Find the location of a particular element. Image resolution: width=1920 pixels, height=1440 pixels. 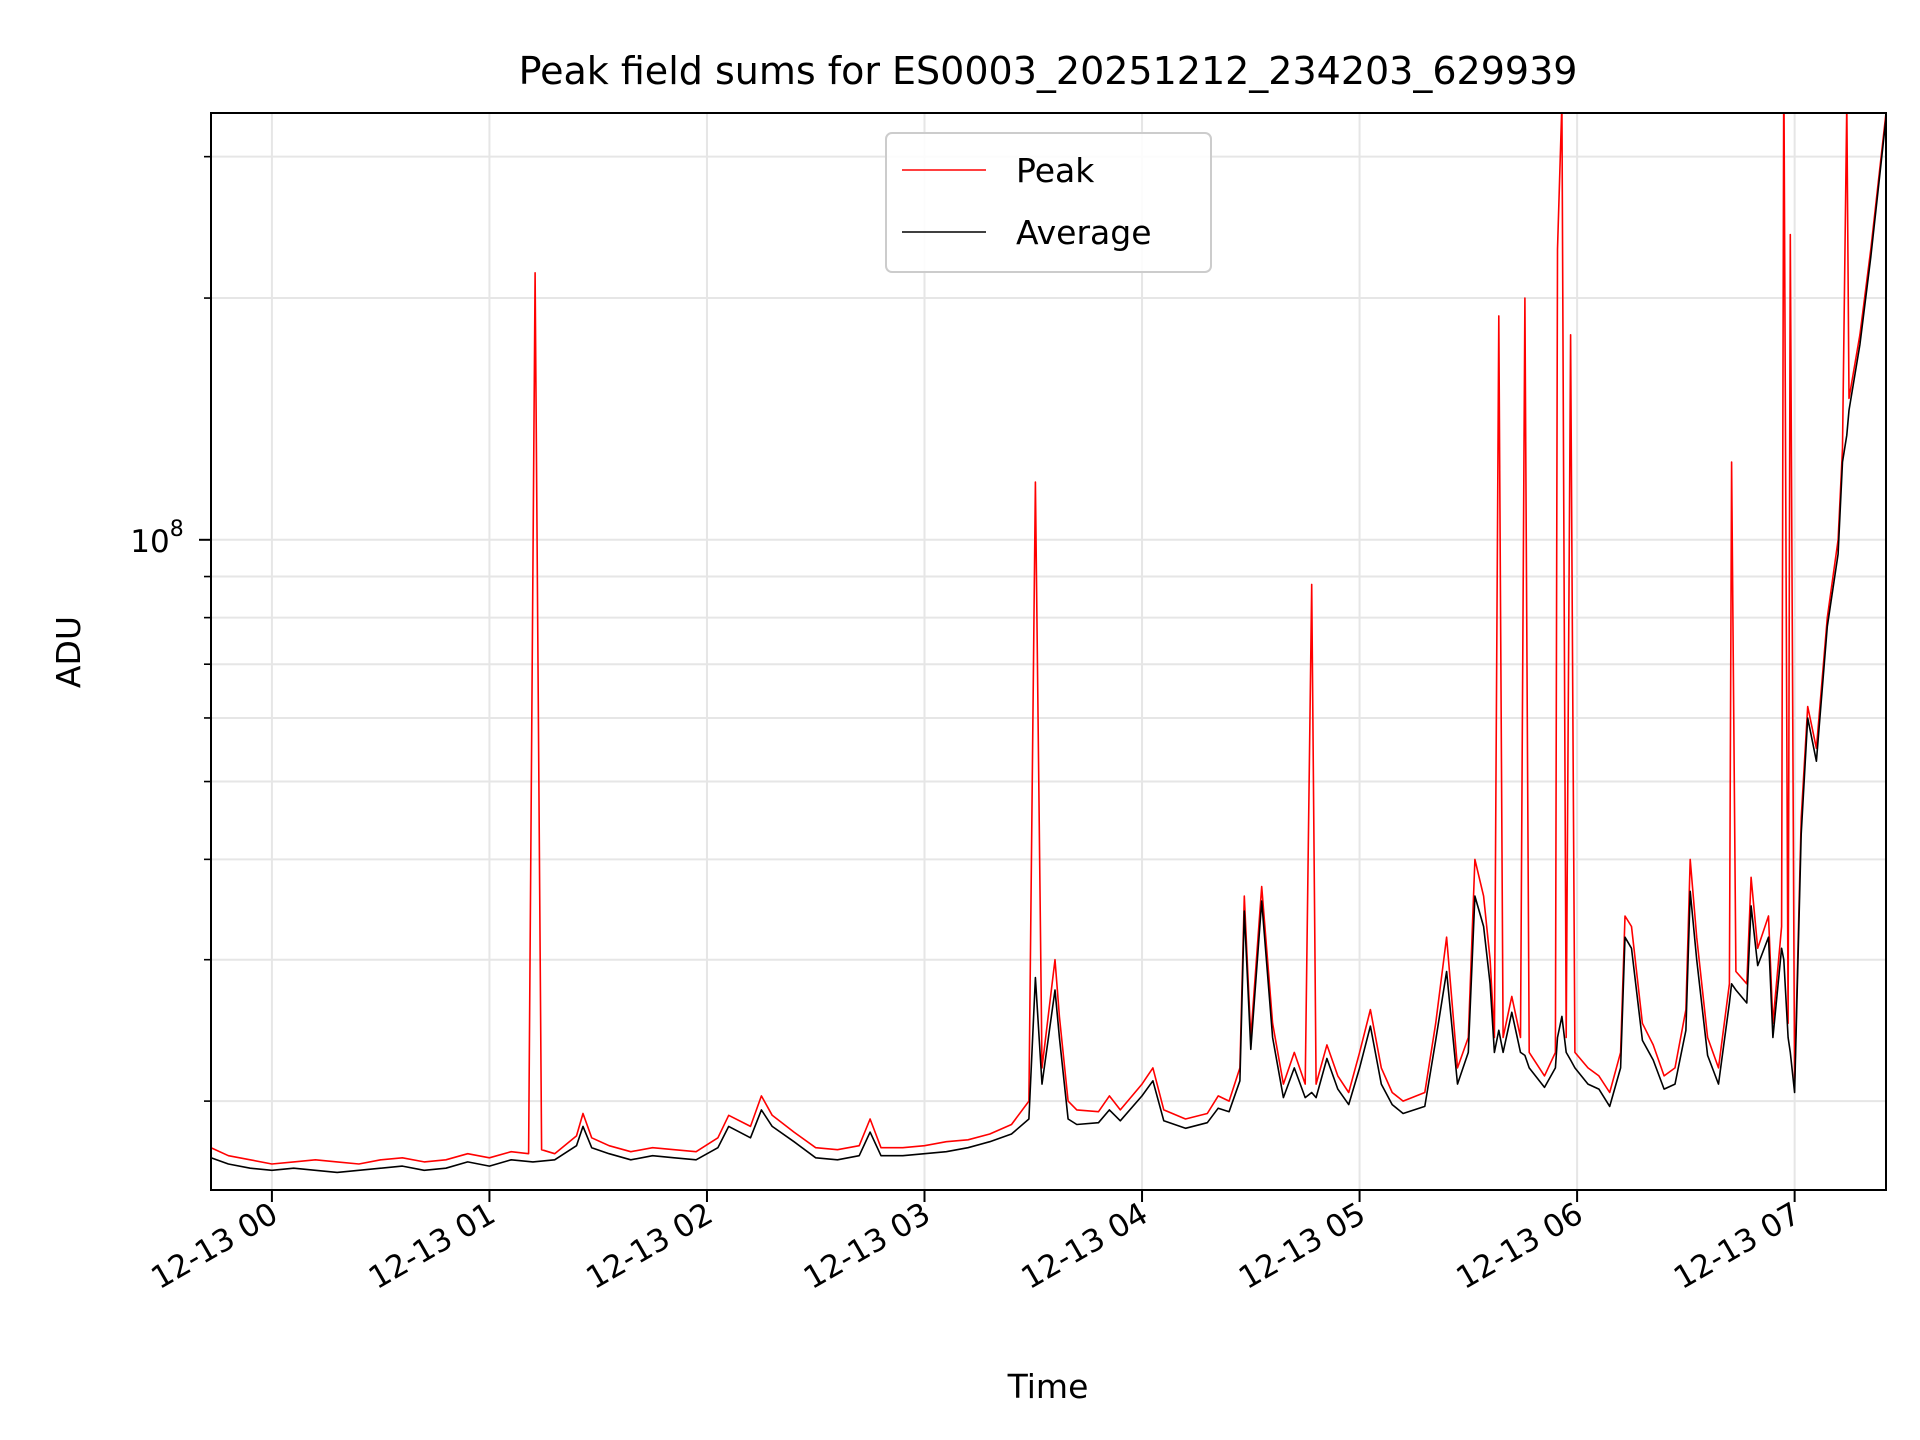

legend: Peak Average is located at coordinates (1048, 202).